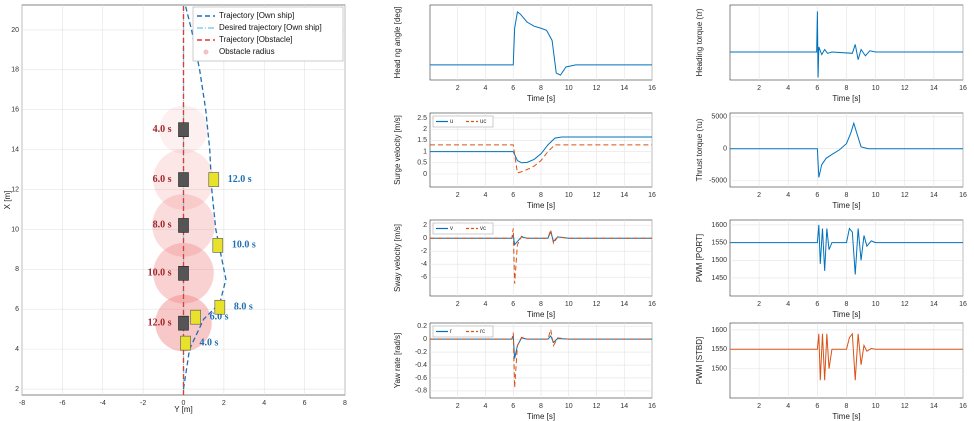 This screenshot has height=421, width=974. I want to click on y-axis-label: X [m], so click(7, 200).